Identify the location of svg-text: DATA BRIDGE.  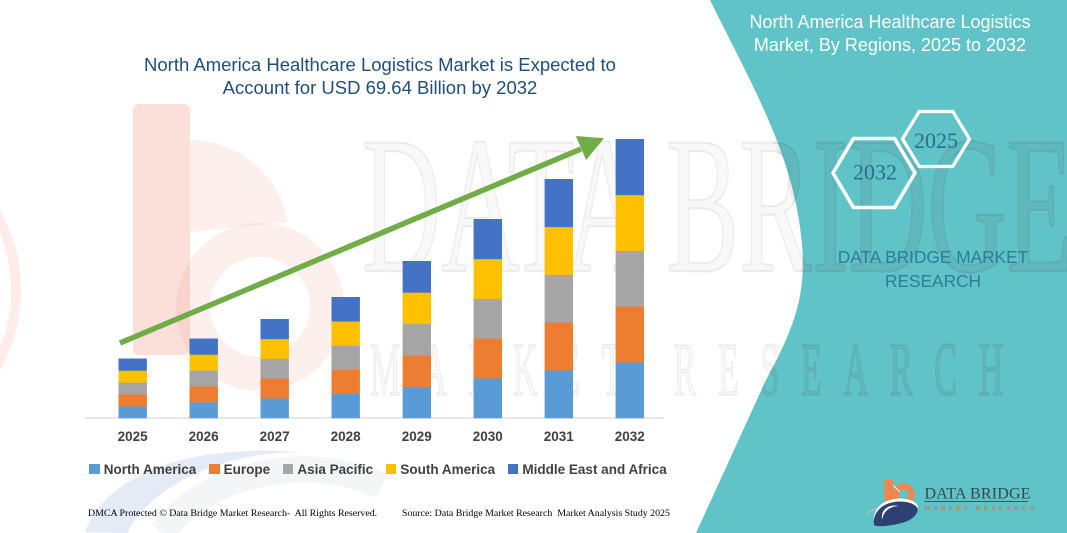
(978, 494).